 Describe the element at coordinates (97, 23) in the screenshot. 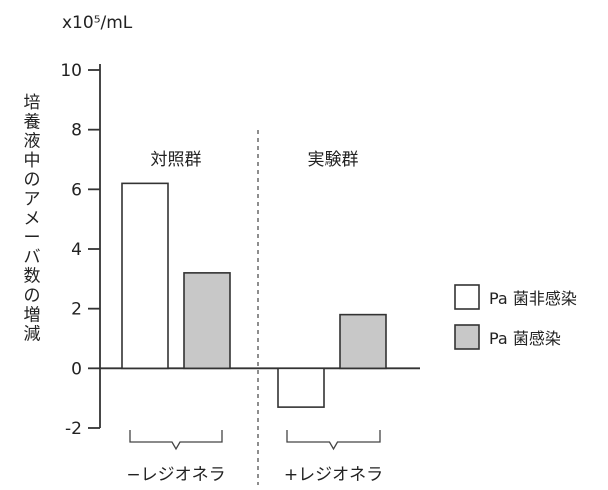

I see `unit-label: x10⁵/mL` at that location.